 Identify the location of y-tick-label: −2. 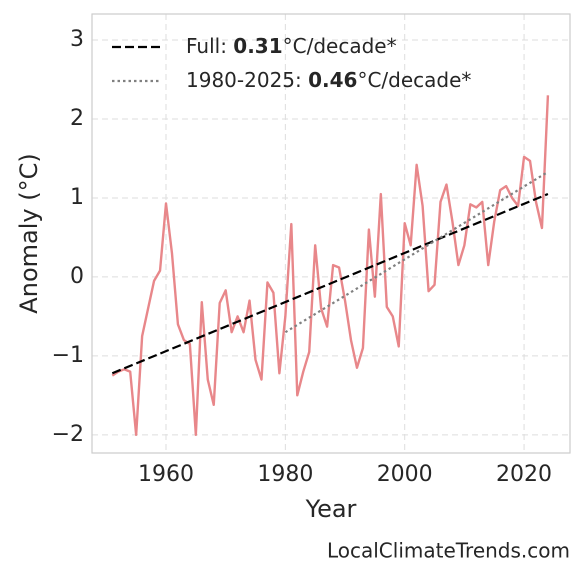
(68, 434).